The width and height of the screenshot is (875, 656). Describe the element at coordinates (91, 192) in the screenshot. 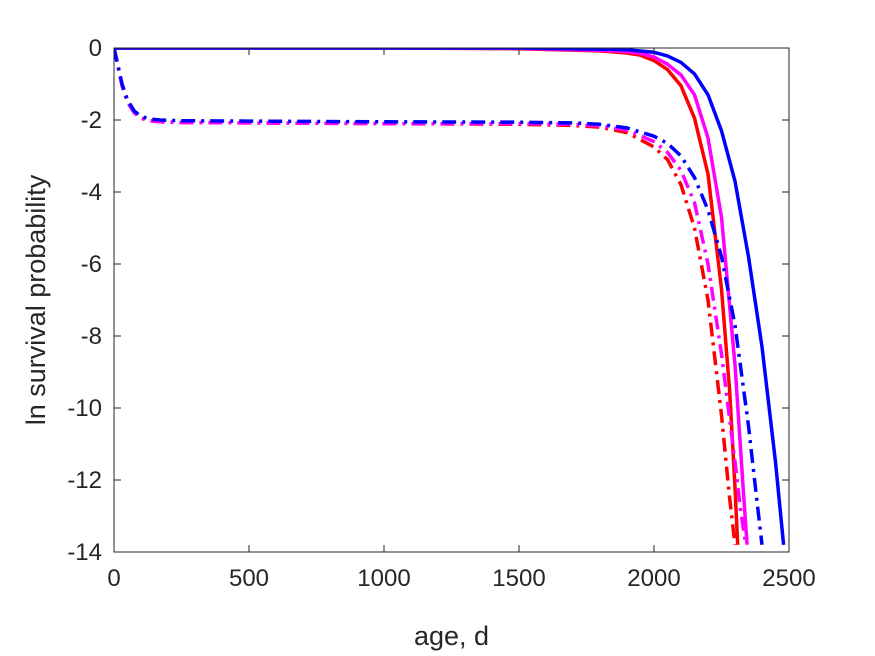

I see `y-tick-label: -4` at that location.